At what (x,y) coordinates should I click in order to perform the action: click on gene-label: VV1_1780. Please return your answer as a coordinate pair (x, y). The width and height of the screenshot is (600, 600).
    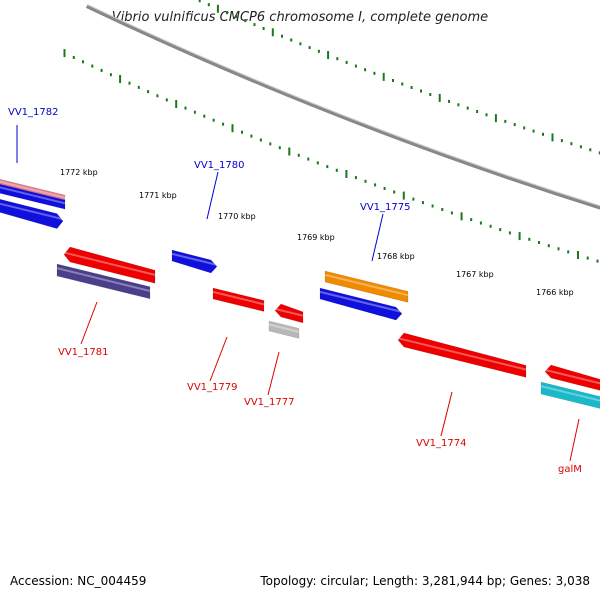
    Looking at the image, I should click on (219, 165).